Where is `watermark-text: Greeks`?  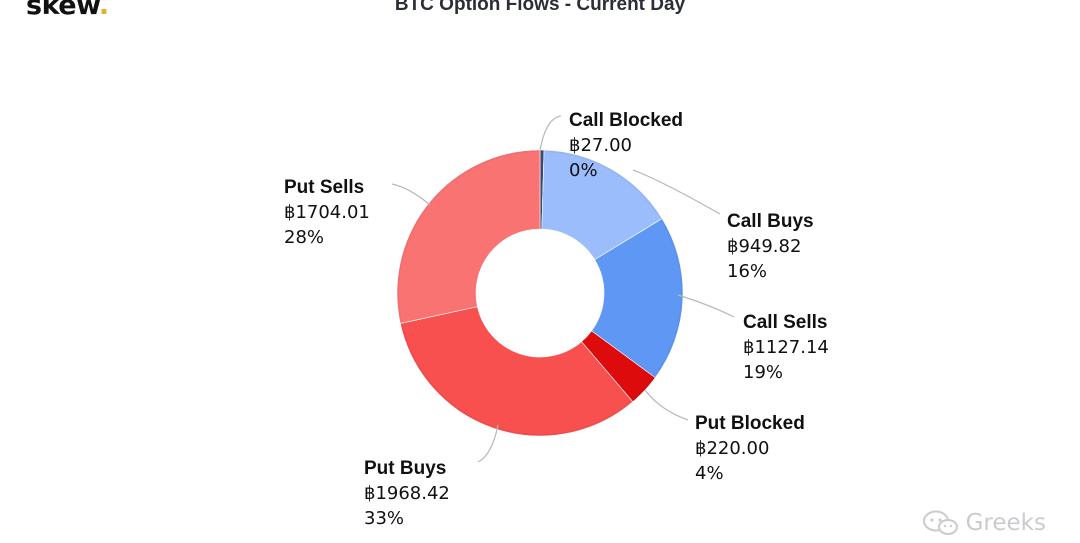
watermark-text: Greeks is located at coordinates (1005, 523).